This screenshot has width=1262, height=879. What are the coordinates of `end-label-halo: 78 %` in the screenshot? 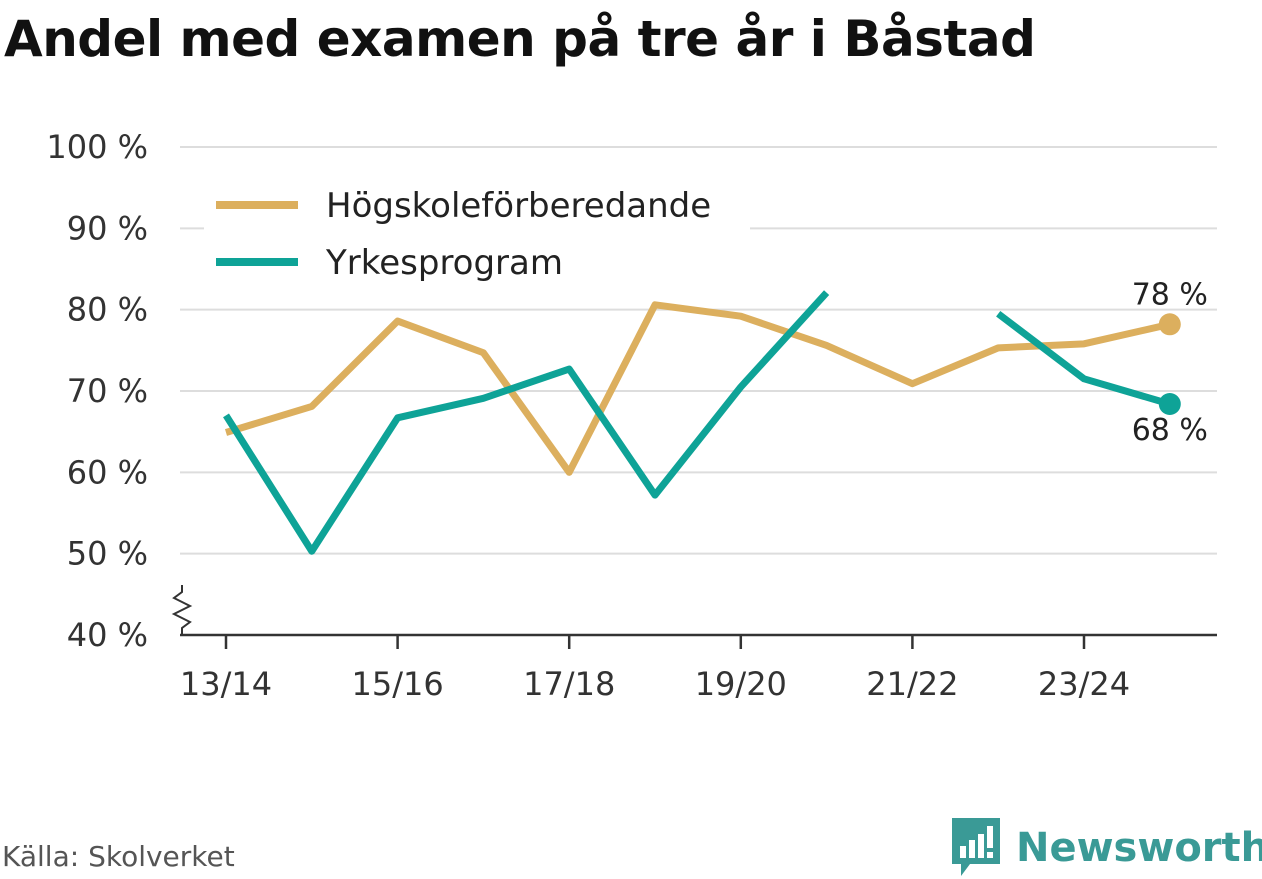 It's located at (1170, 294).